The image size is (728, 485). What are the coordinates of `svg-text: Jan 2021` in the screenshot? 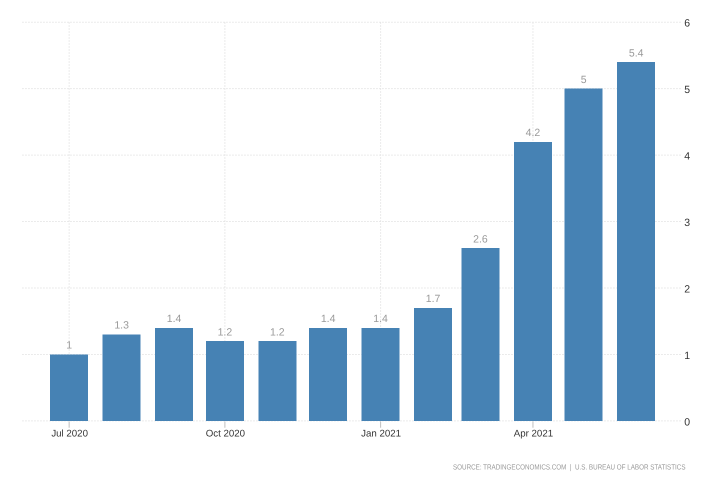 It's located at (381, 434).